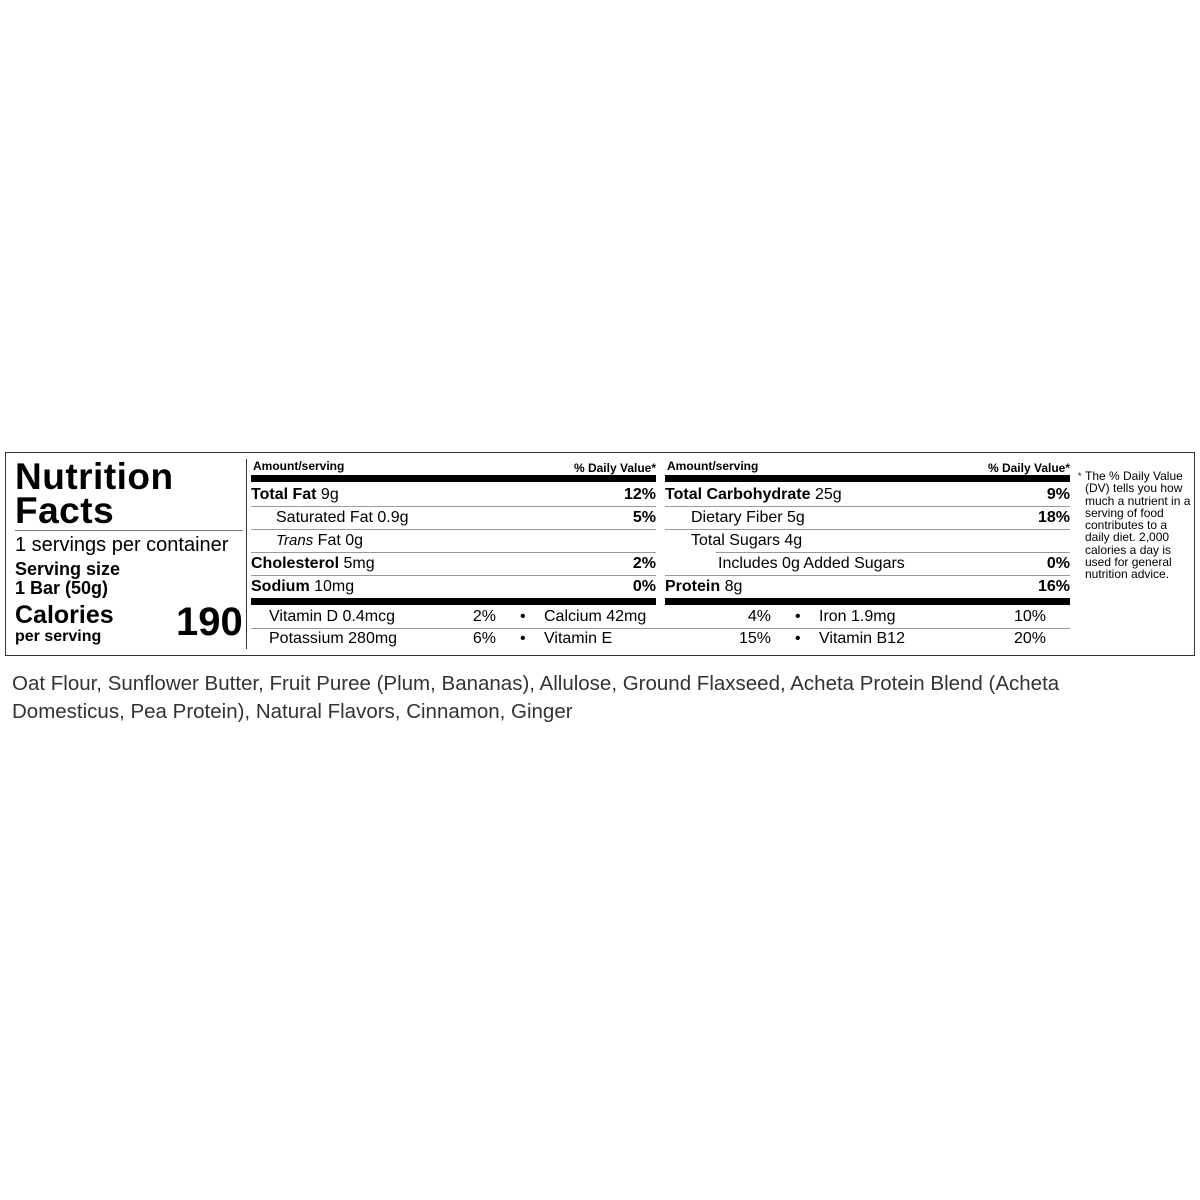 The image size is (1200, 1200). I want to click on title-line1: Nutrition, so click(94, 476).